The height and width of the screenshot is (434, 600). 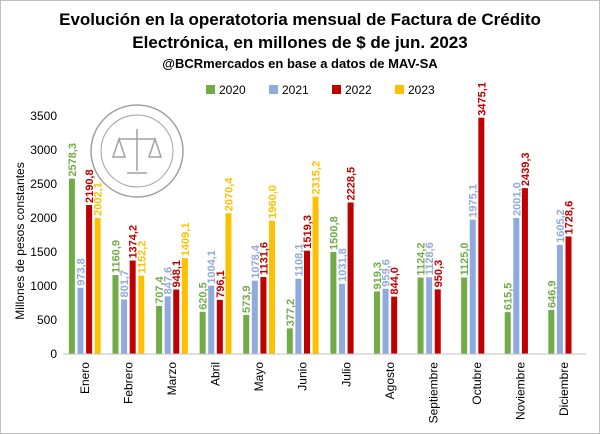 What do you see at coordinates (254, 317) in the screenshot?
I see `bar-2021-mayo` at bounding box center [254, 317].